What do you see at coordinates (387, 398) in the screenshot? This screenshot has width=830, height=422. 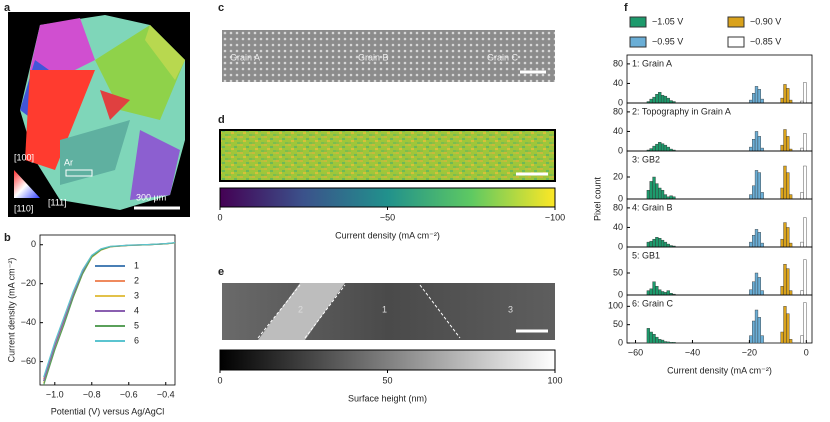 I see `colorbar-label: Surface height (nm)` at bounding box center [387, 398].